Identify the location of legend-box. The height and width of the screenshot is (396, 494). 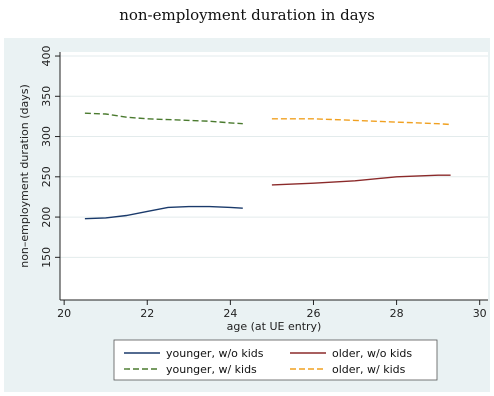
(275, 360).